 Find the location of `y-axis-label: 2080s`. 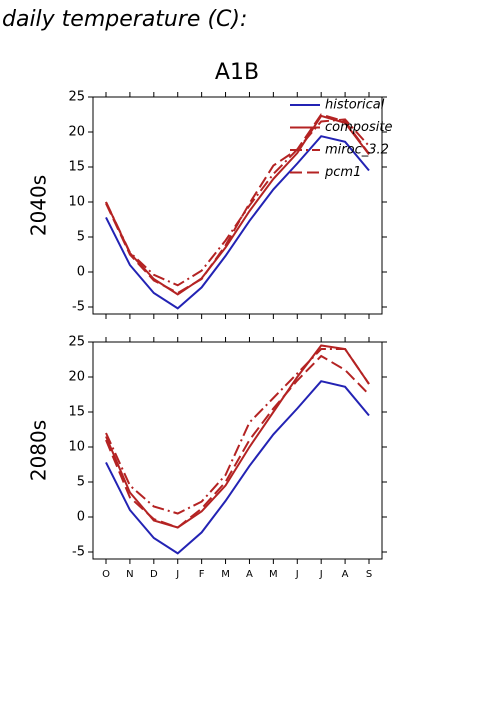

y-axis-label: 2080s is located at coordinates (39, 450).